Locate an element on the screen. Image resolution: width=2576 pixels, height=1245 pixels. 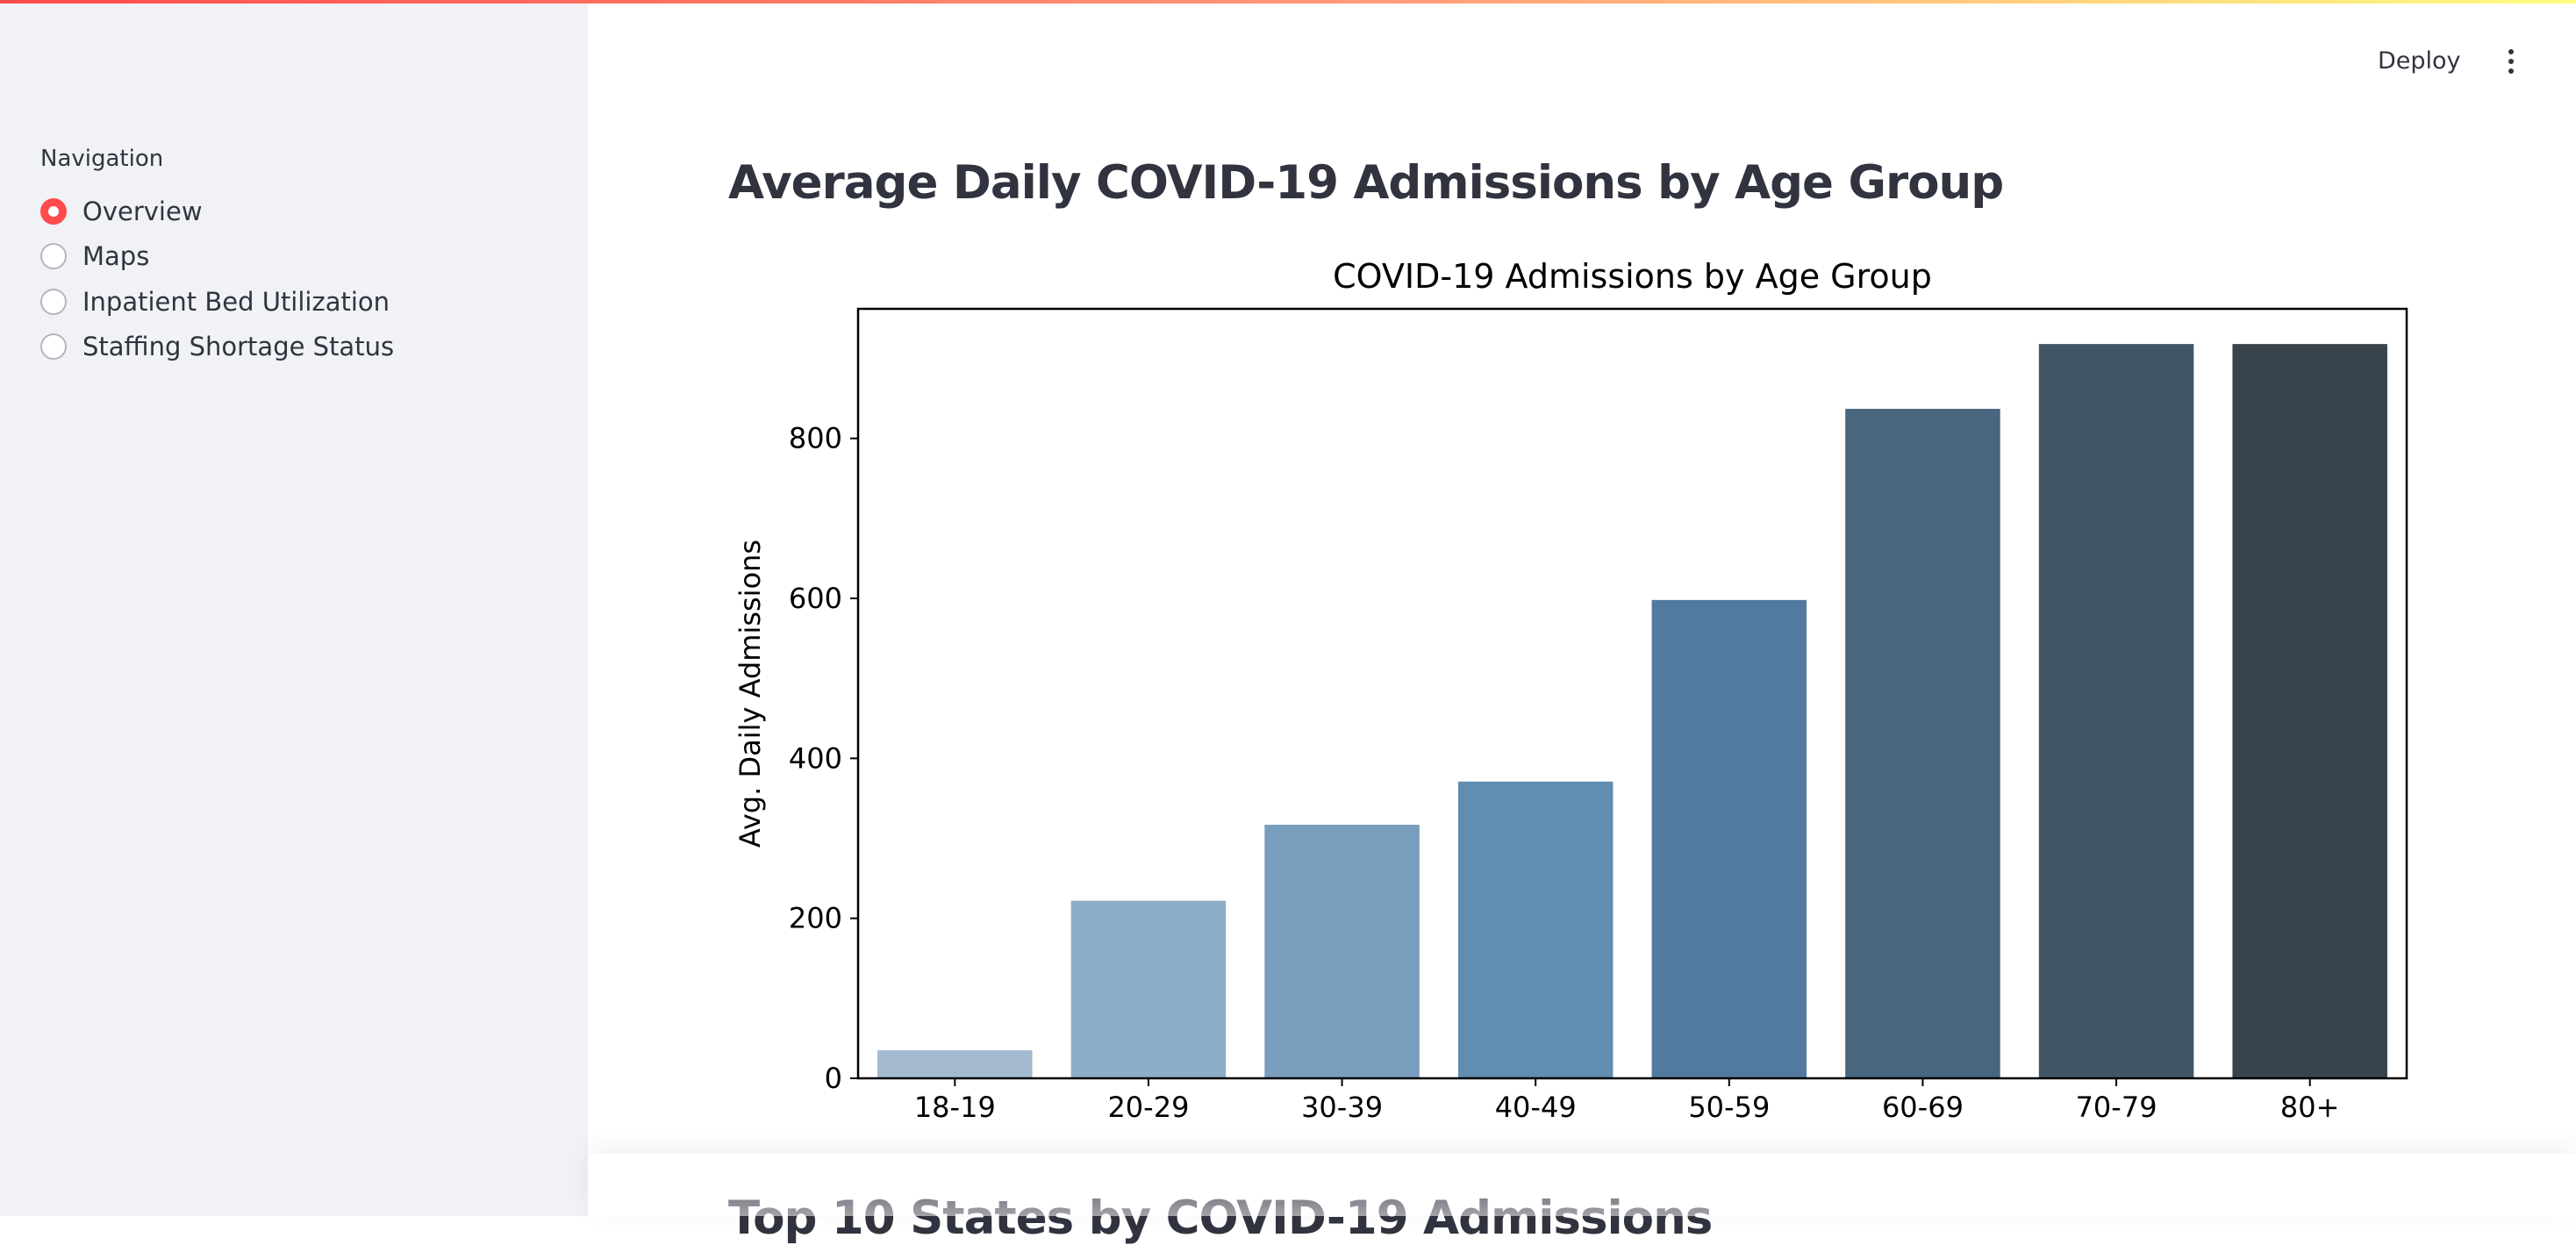
y-tick-label: 600 is located at coordinates (815, 598).